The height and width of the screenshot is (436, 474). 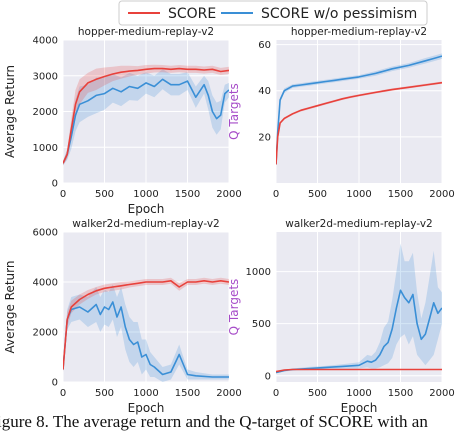 What do you see at coordinates (264, 91) in the screenshot?
I see `y-tick-label: 40` at bounding box center [264, 91].